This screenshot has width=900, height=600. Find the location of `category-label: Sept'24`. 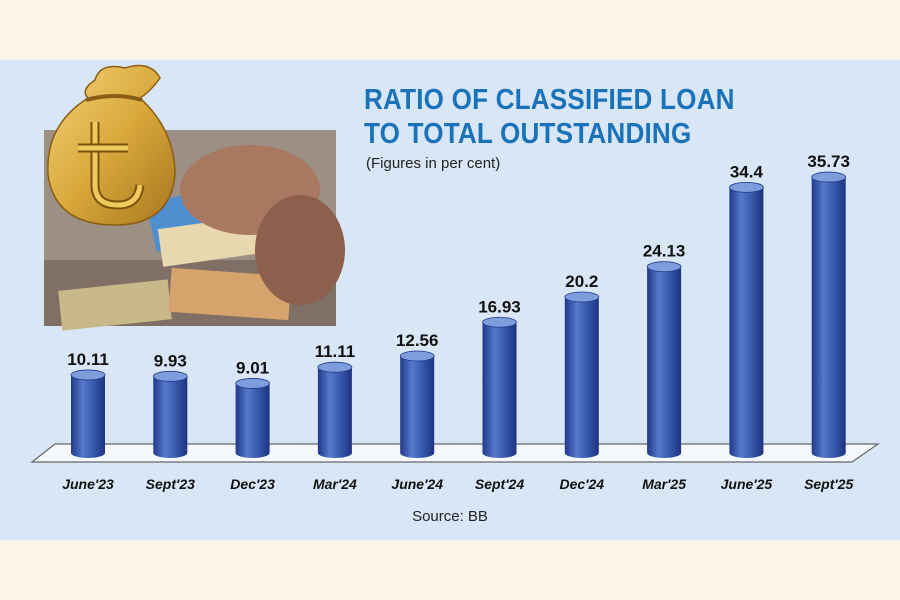

category-label: Sept'24 is located at coordinates (499, 484).